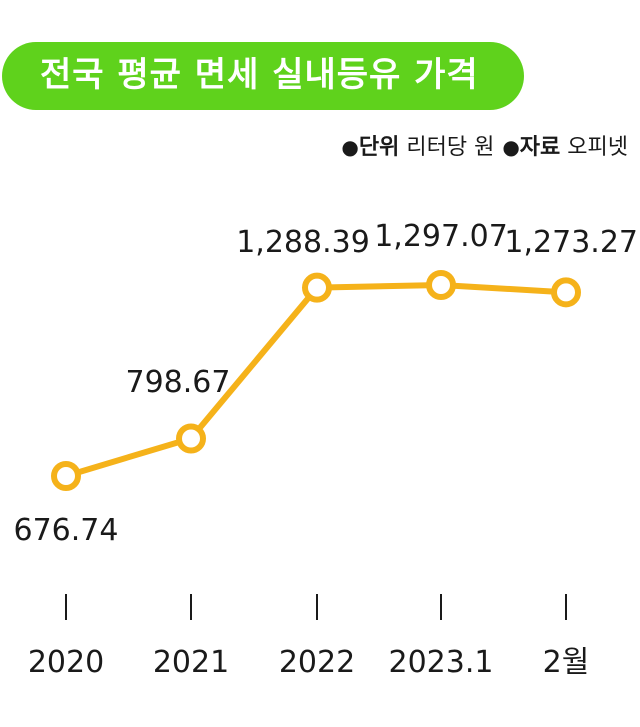  Describe the element at coordinates (597, 147) in the screenshot. I see `source-value: 오피넷` at that location.